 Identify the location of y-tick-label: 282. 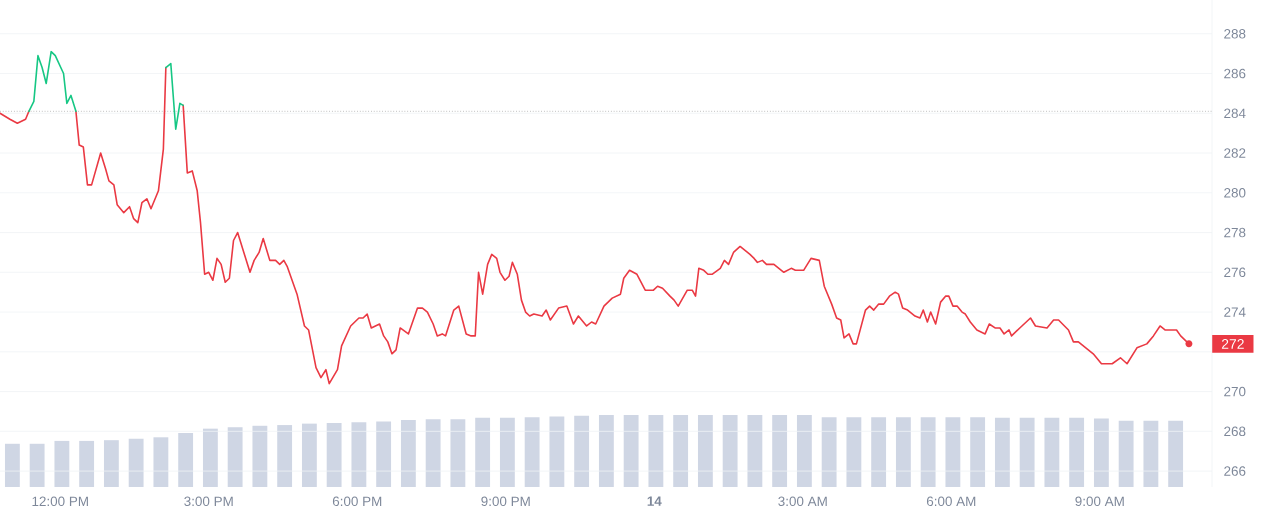
(1235, 153).